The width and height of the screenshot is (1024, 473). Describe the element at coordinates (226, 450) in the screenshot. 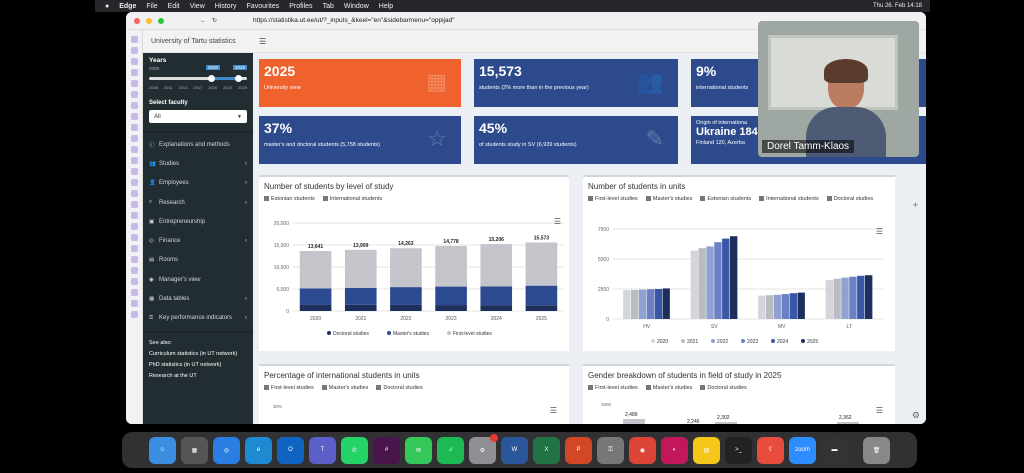

I see `safari-icon: ◎` at that location.